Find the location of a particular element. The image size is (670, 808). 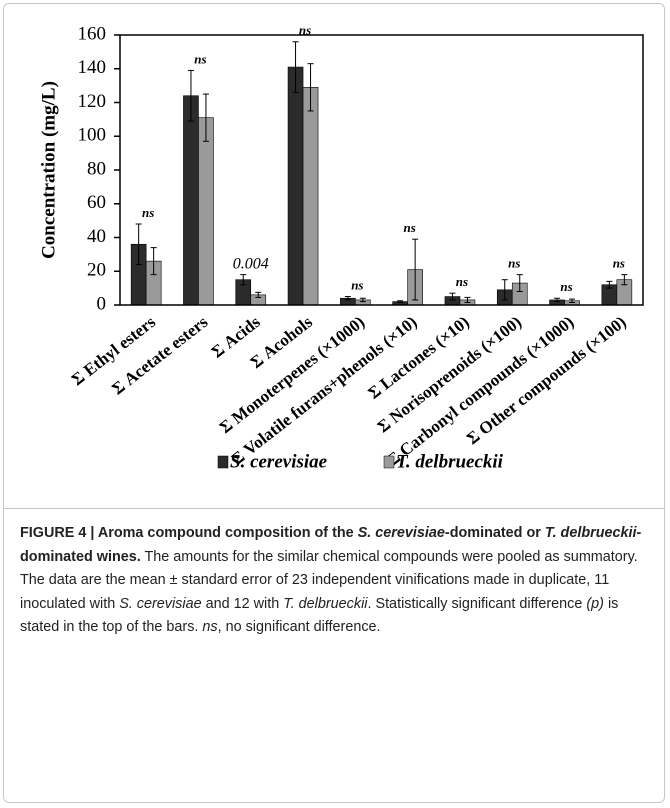

caption-text: is stated in the top of the bars. is located at coordinates (319, 615).